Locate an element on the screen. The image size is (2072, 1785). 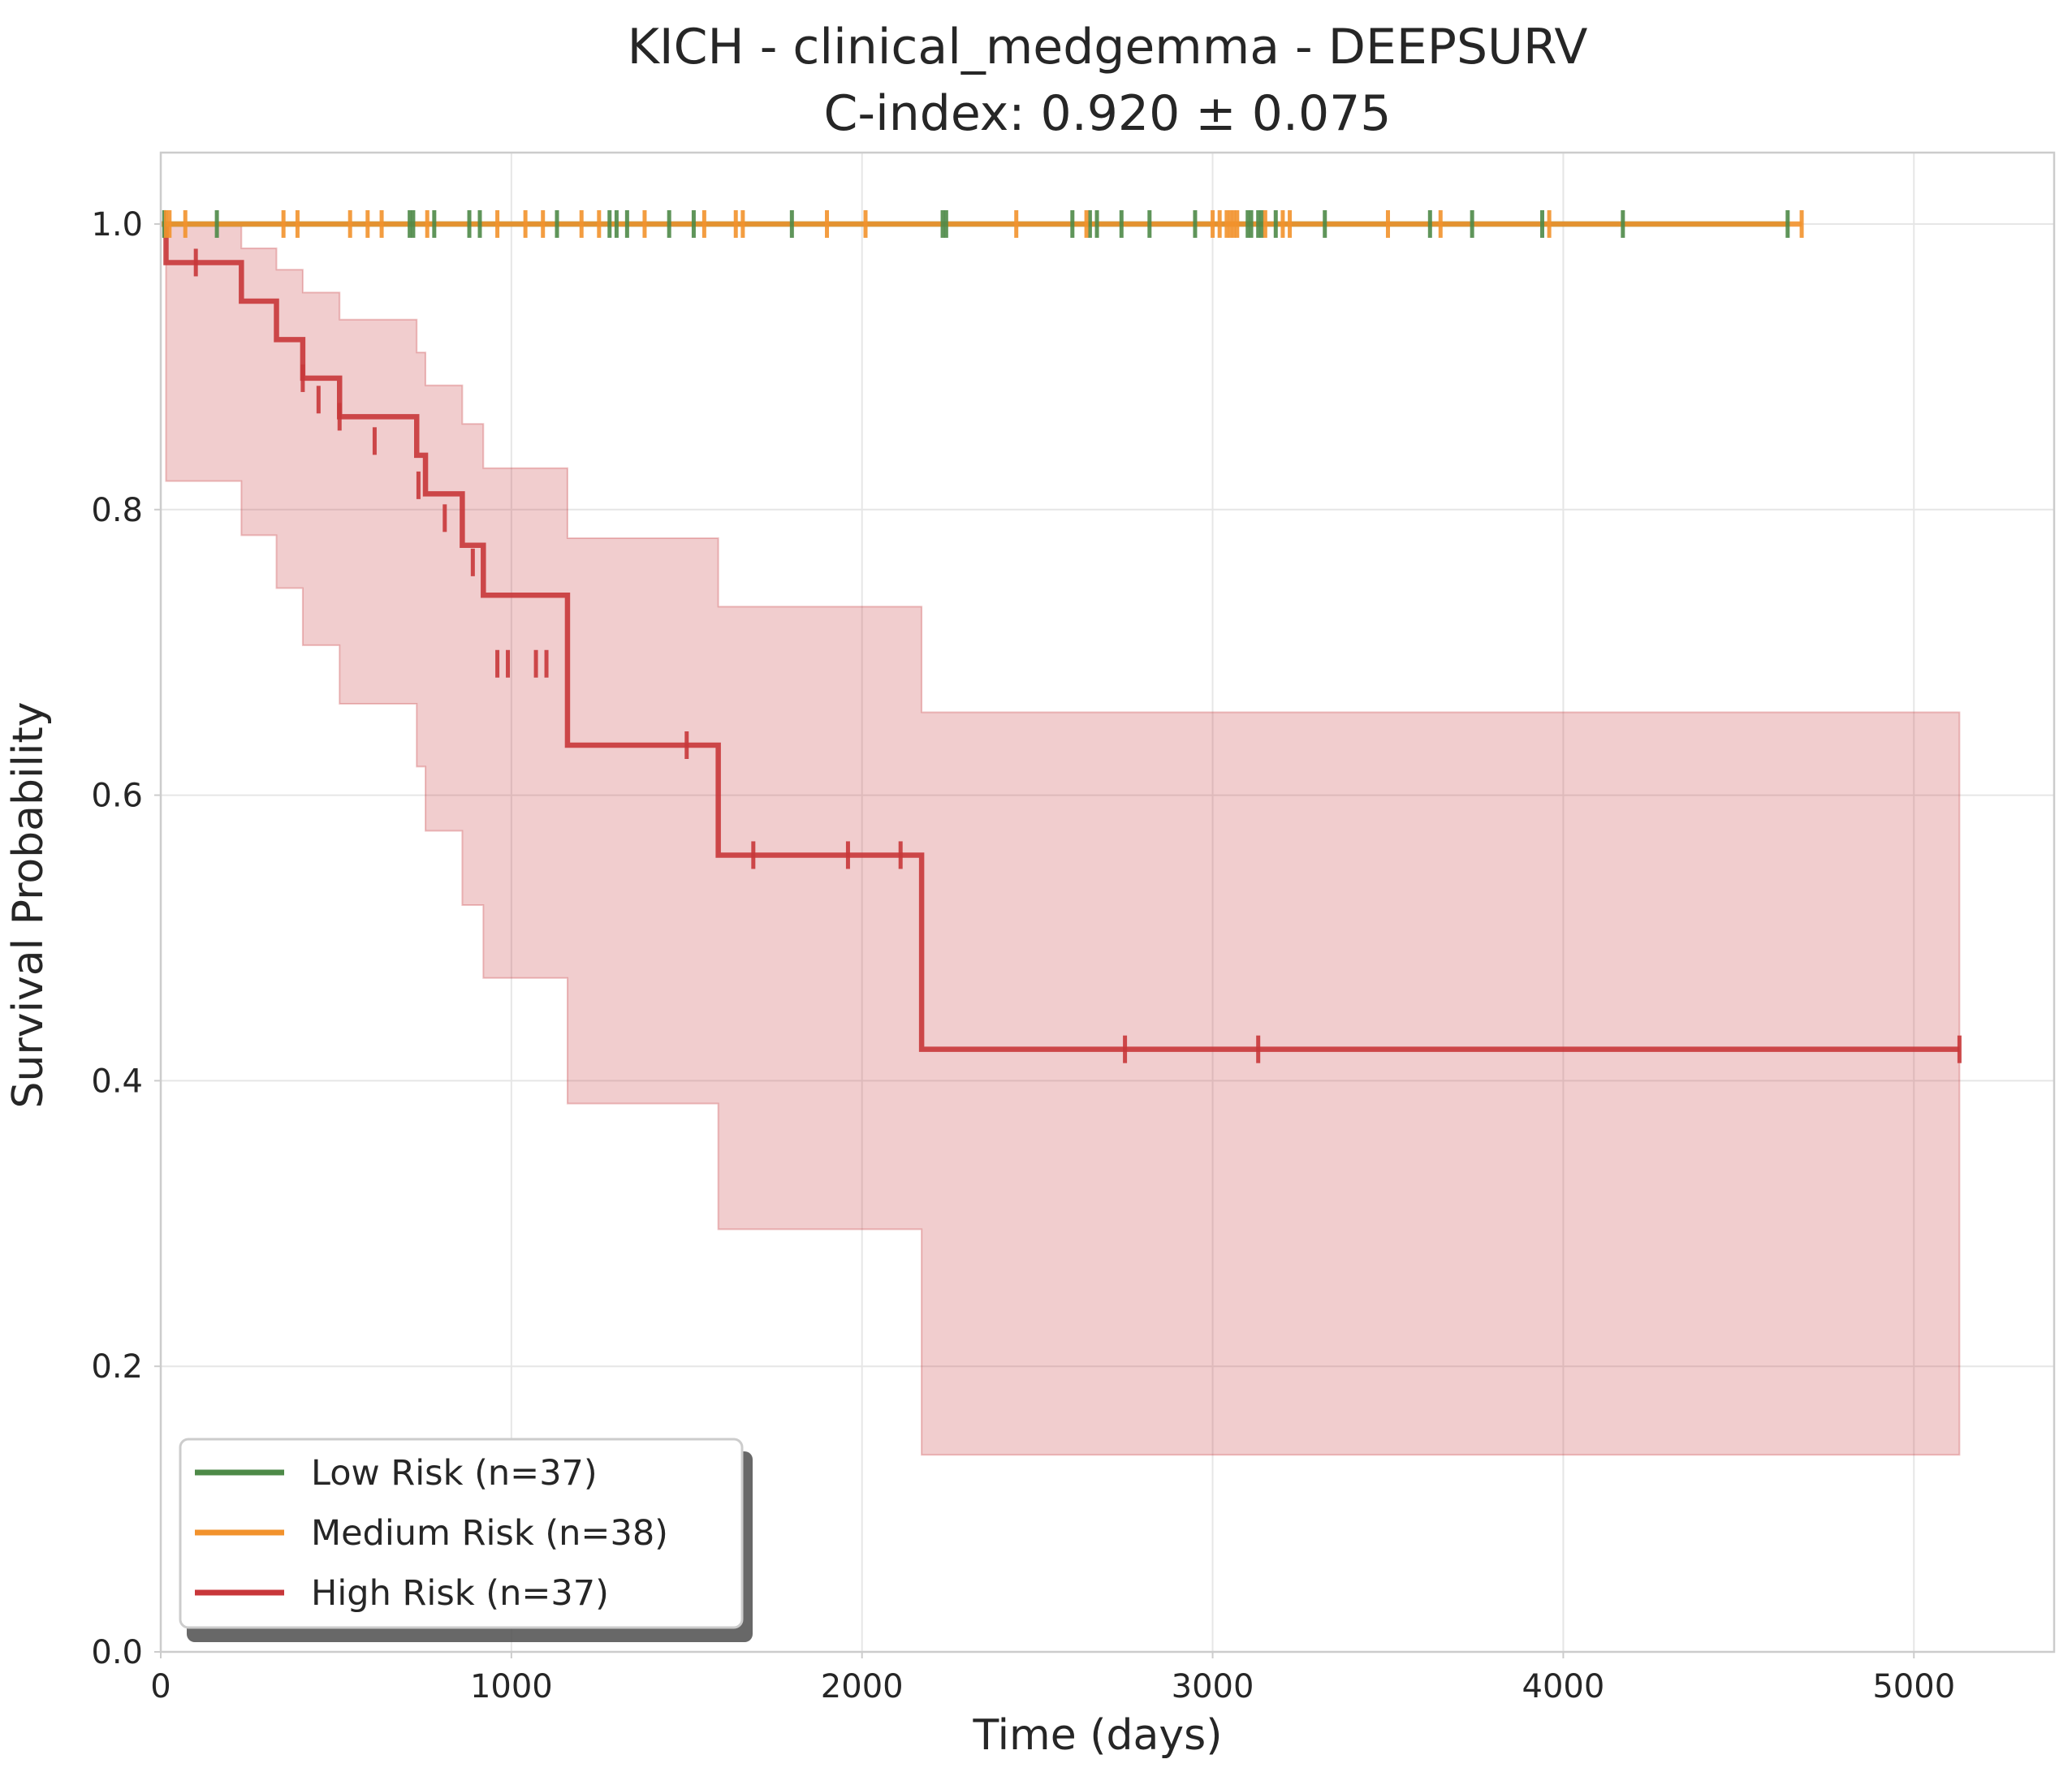
y-tick-label: 0.0 is located at coordinates (117, 1653).